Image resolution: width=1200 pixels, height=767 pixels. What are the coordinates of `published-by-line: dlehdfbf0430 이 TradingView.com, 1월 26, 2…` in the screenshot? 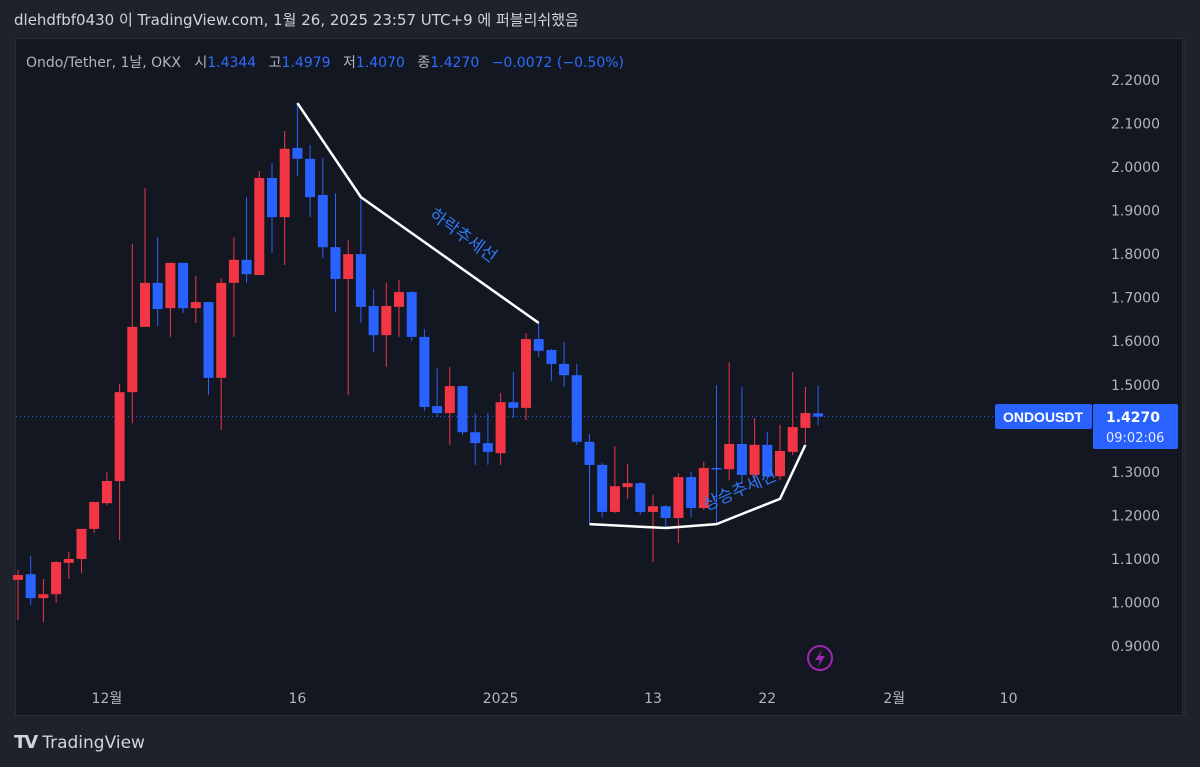 It's located at (296, 20).